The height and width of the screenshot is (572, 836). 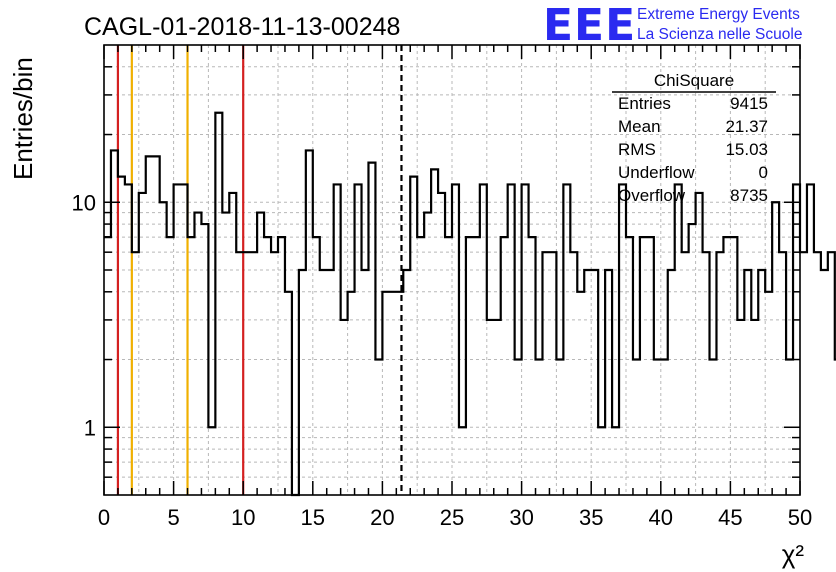 I want to click on x-tick-label: 30, so click(x=521, y=517).